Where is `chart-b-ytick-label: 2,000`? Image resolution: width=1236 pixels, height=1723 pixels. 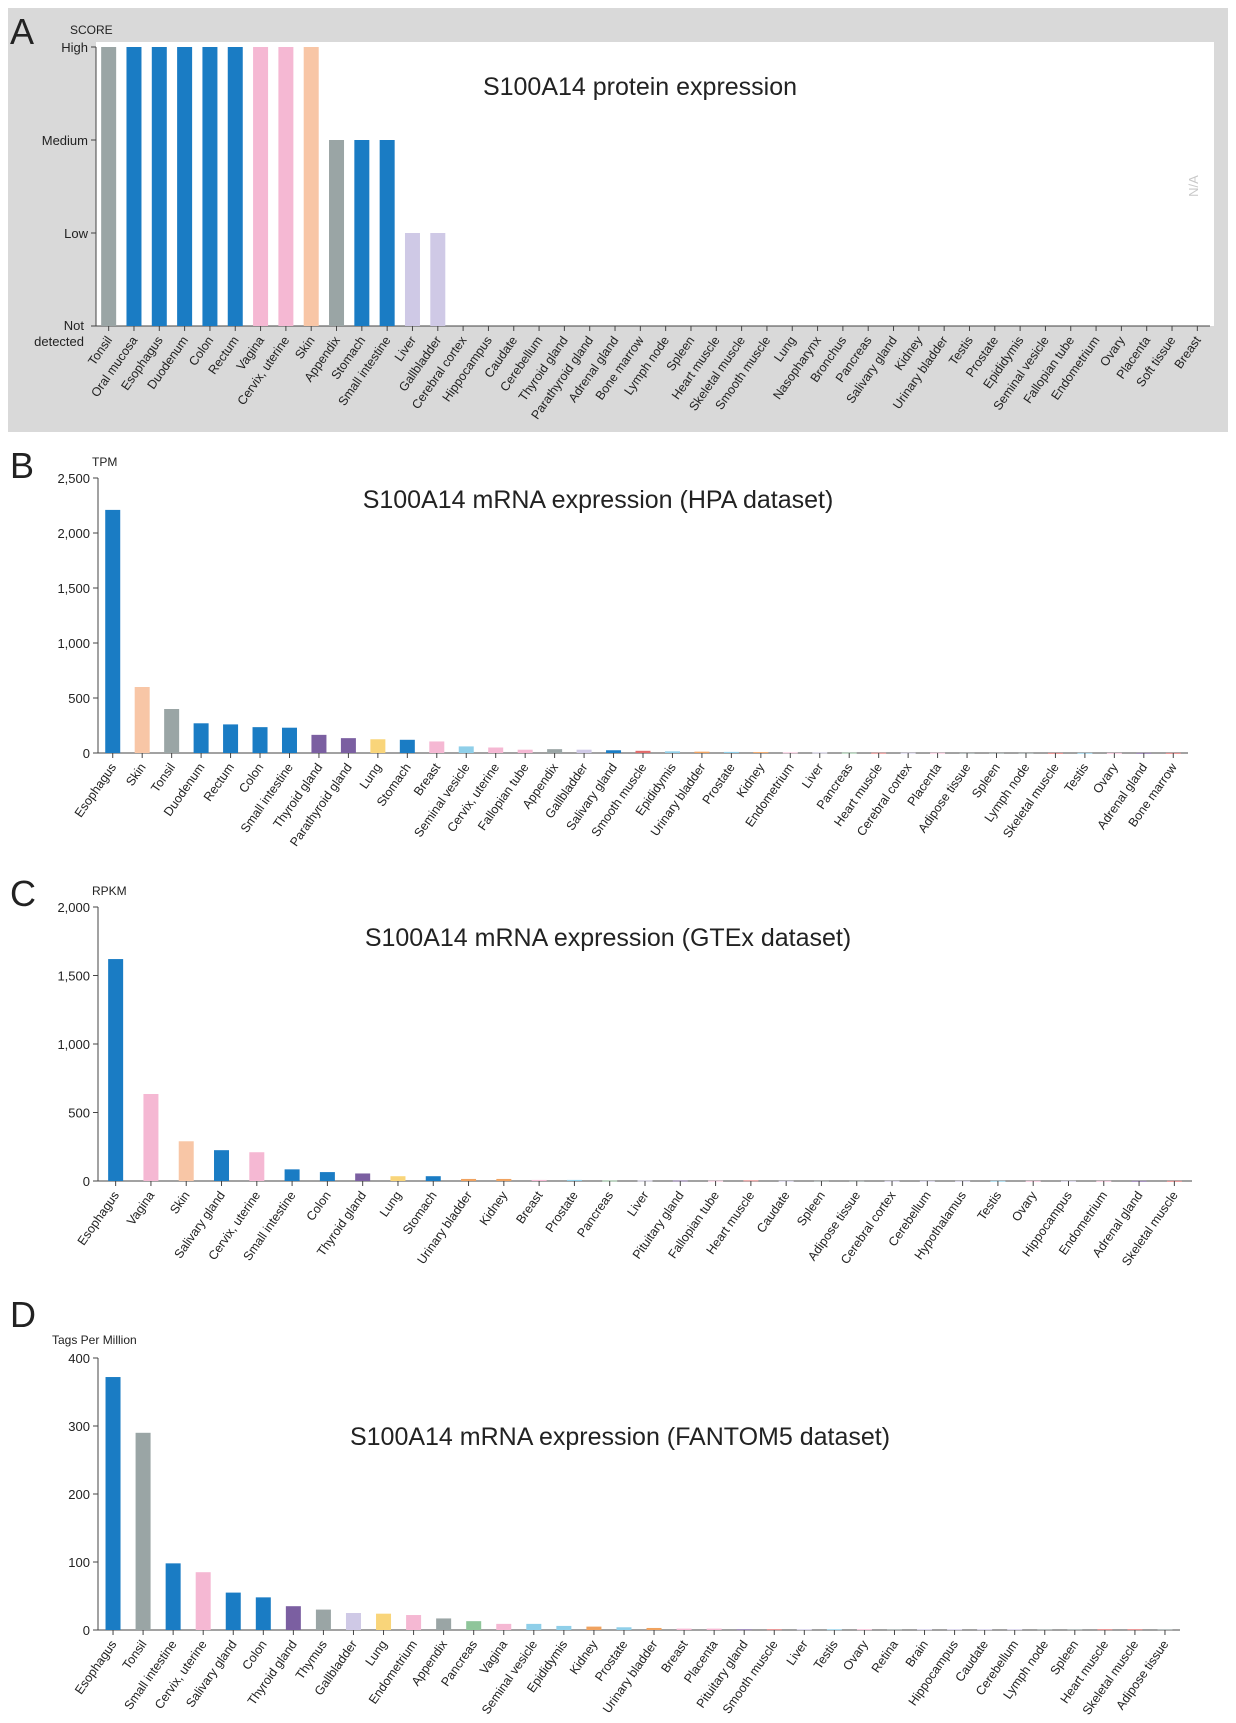
chart-b-ytick-label: 2,000 is located at coordinates (73, 533).